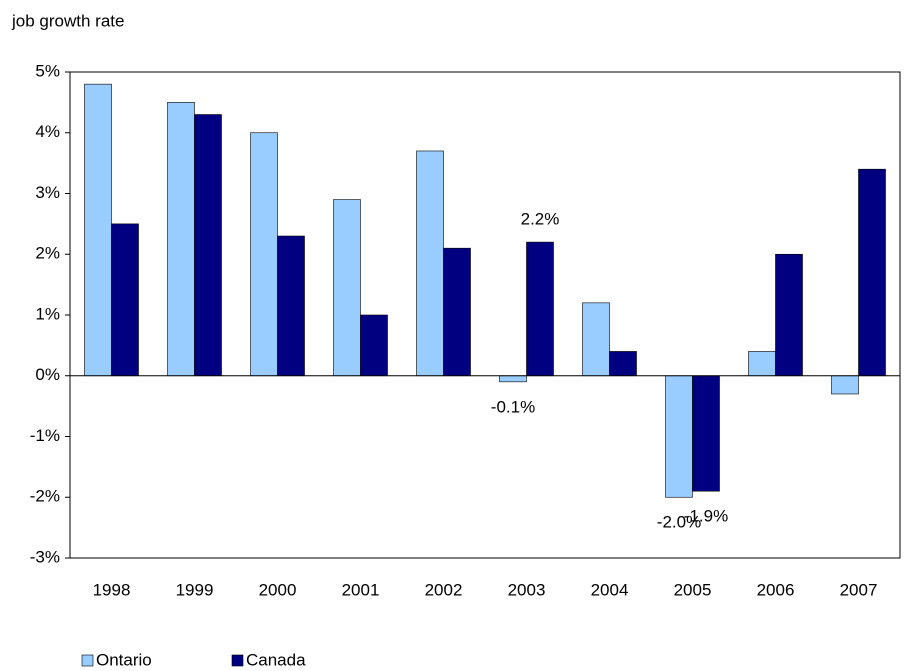 The height and width of the screenshot is (671, 908). I want to click on y-tick-label: -3%, so click(45, 556).